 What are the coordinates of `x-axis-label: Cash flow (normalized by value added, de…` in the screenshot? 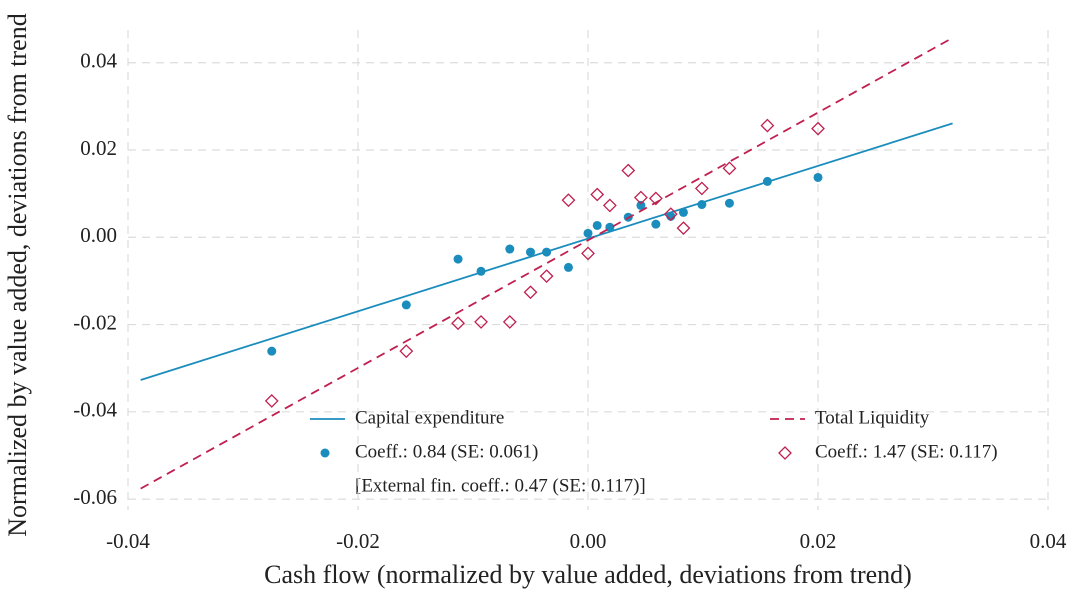 It's located at (588, 574).